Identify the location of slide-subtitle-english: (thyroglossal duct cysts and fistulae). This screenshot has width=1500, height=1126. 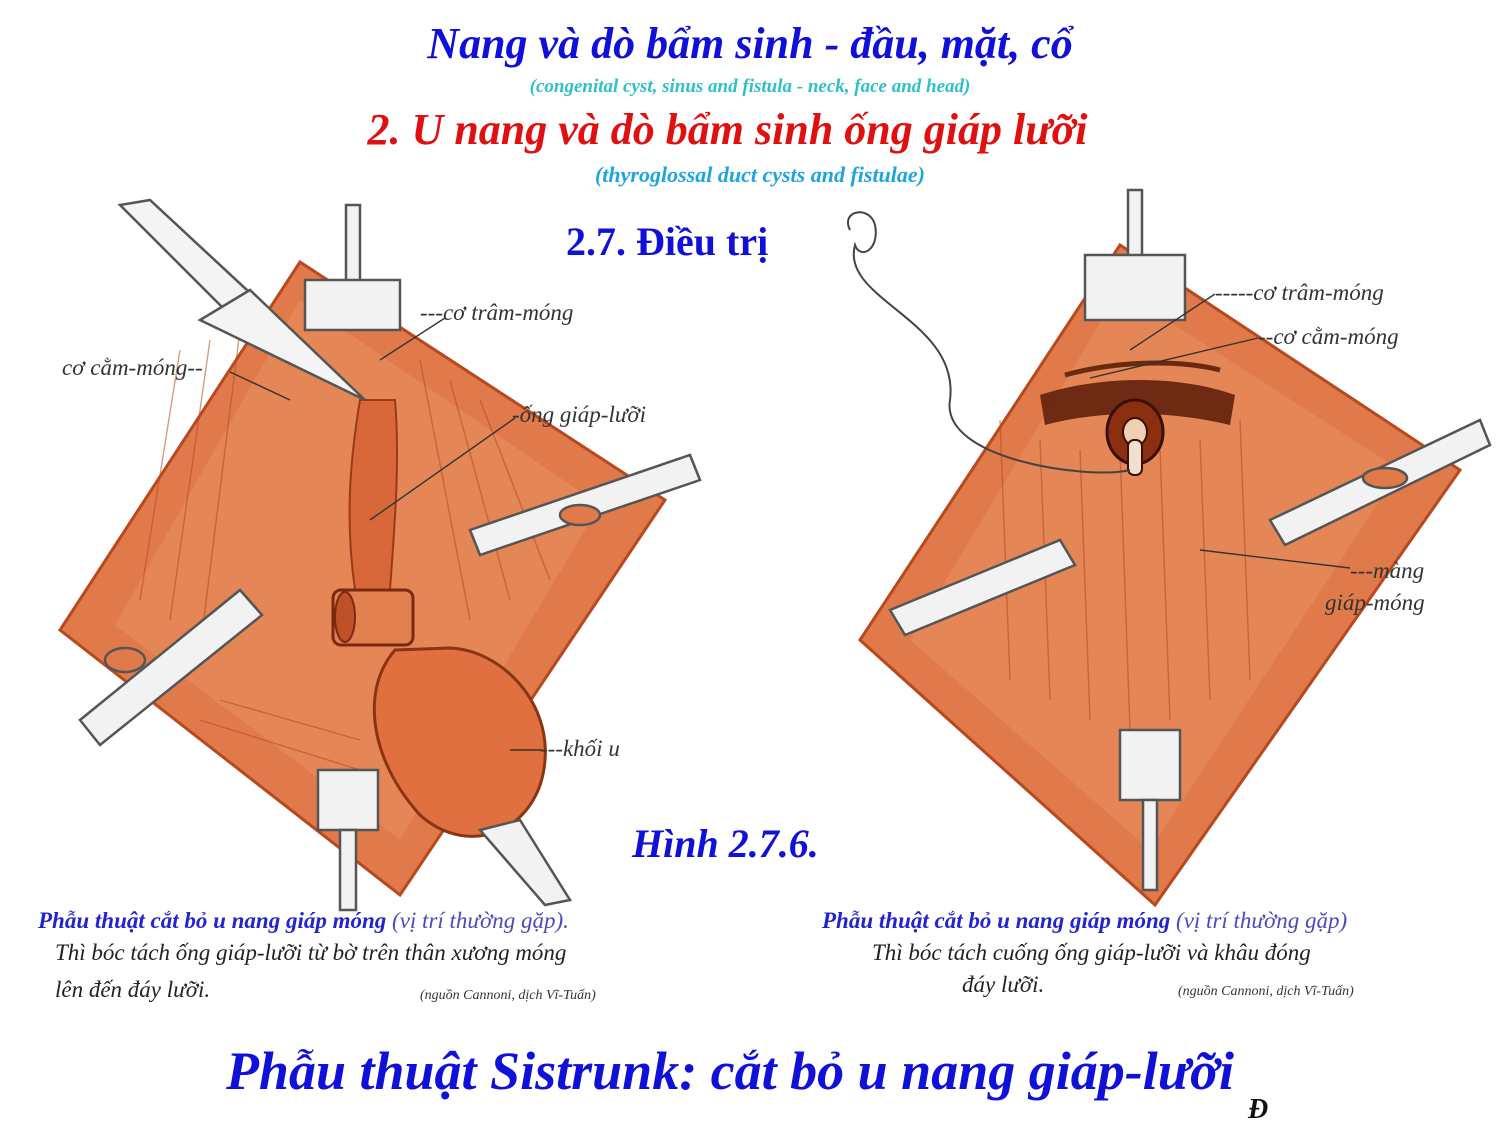
(759, 174).